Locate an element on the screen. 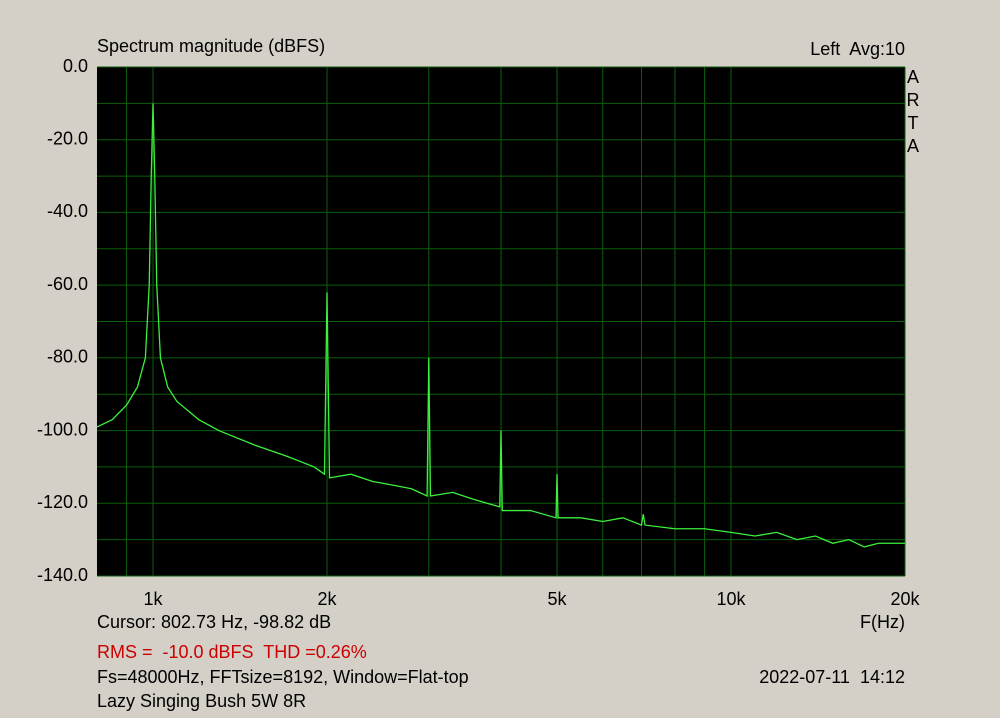 Image resolution: width=1000 pixels, height=718 pixels. x-axis-label: F(Hz) is located at coordinates (882, 622).